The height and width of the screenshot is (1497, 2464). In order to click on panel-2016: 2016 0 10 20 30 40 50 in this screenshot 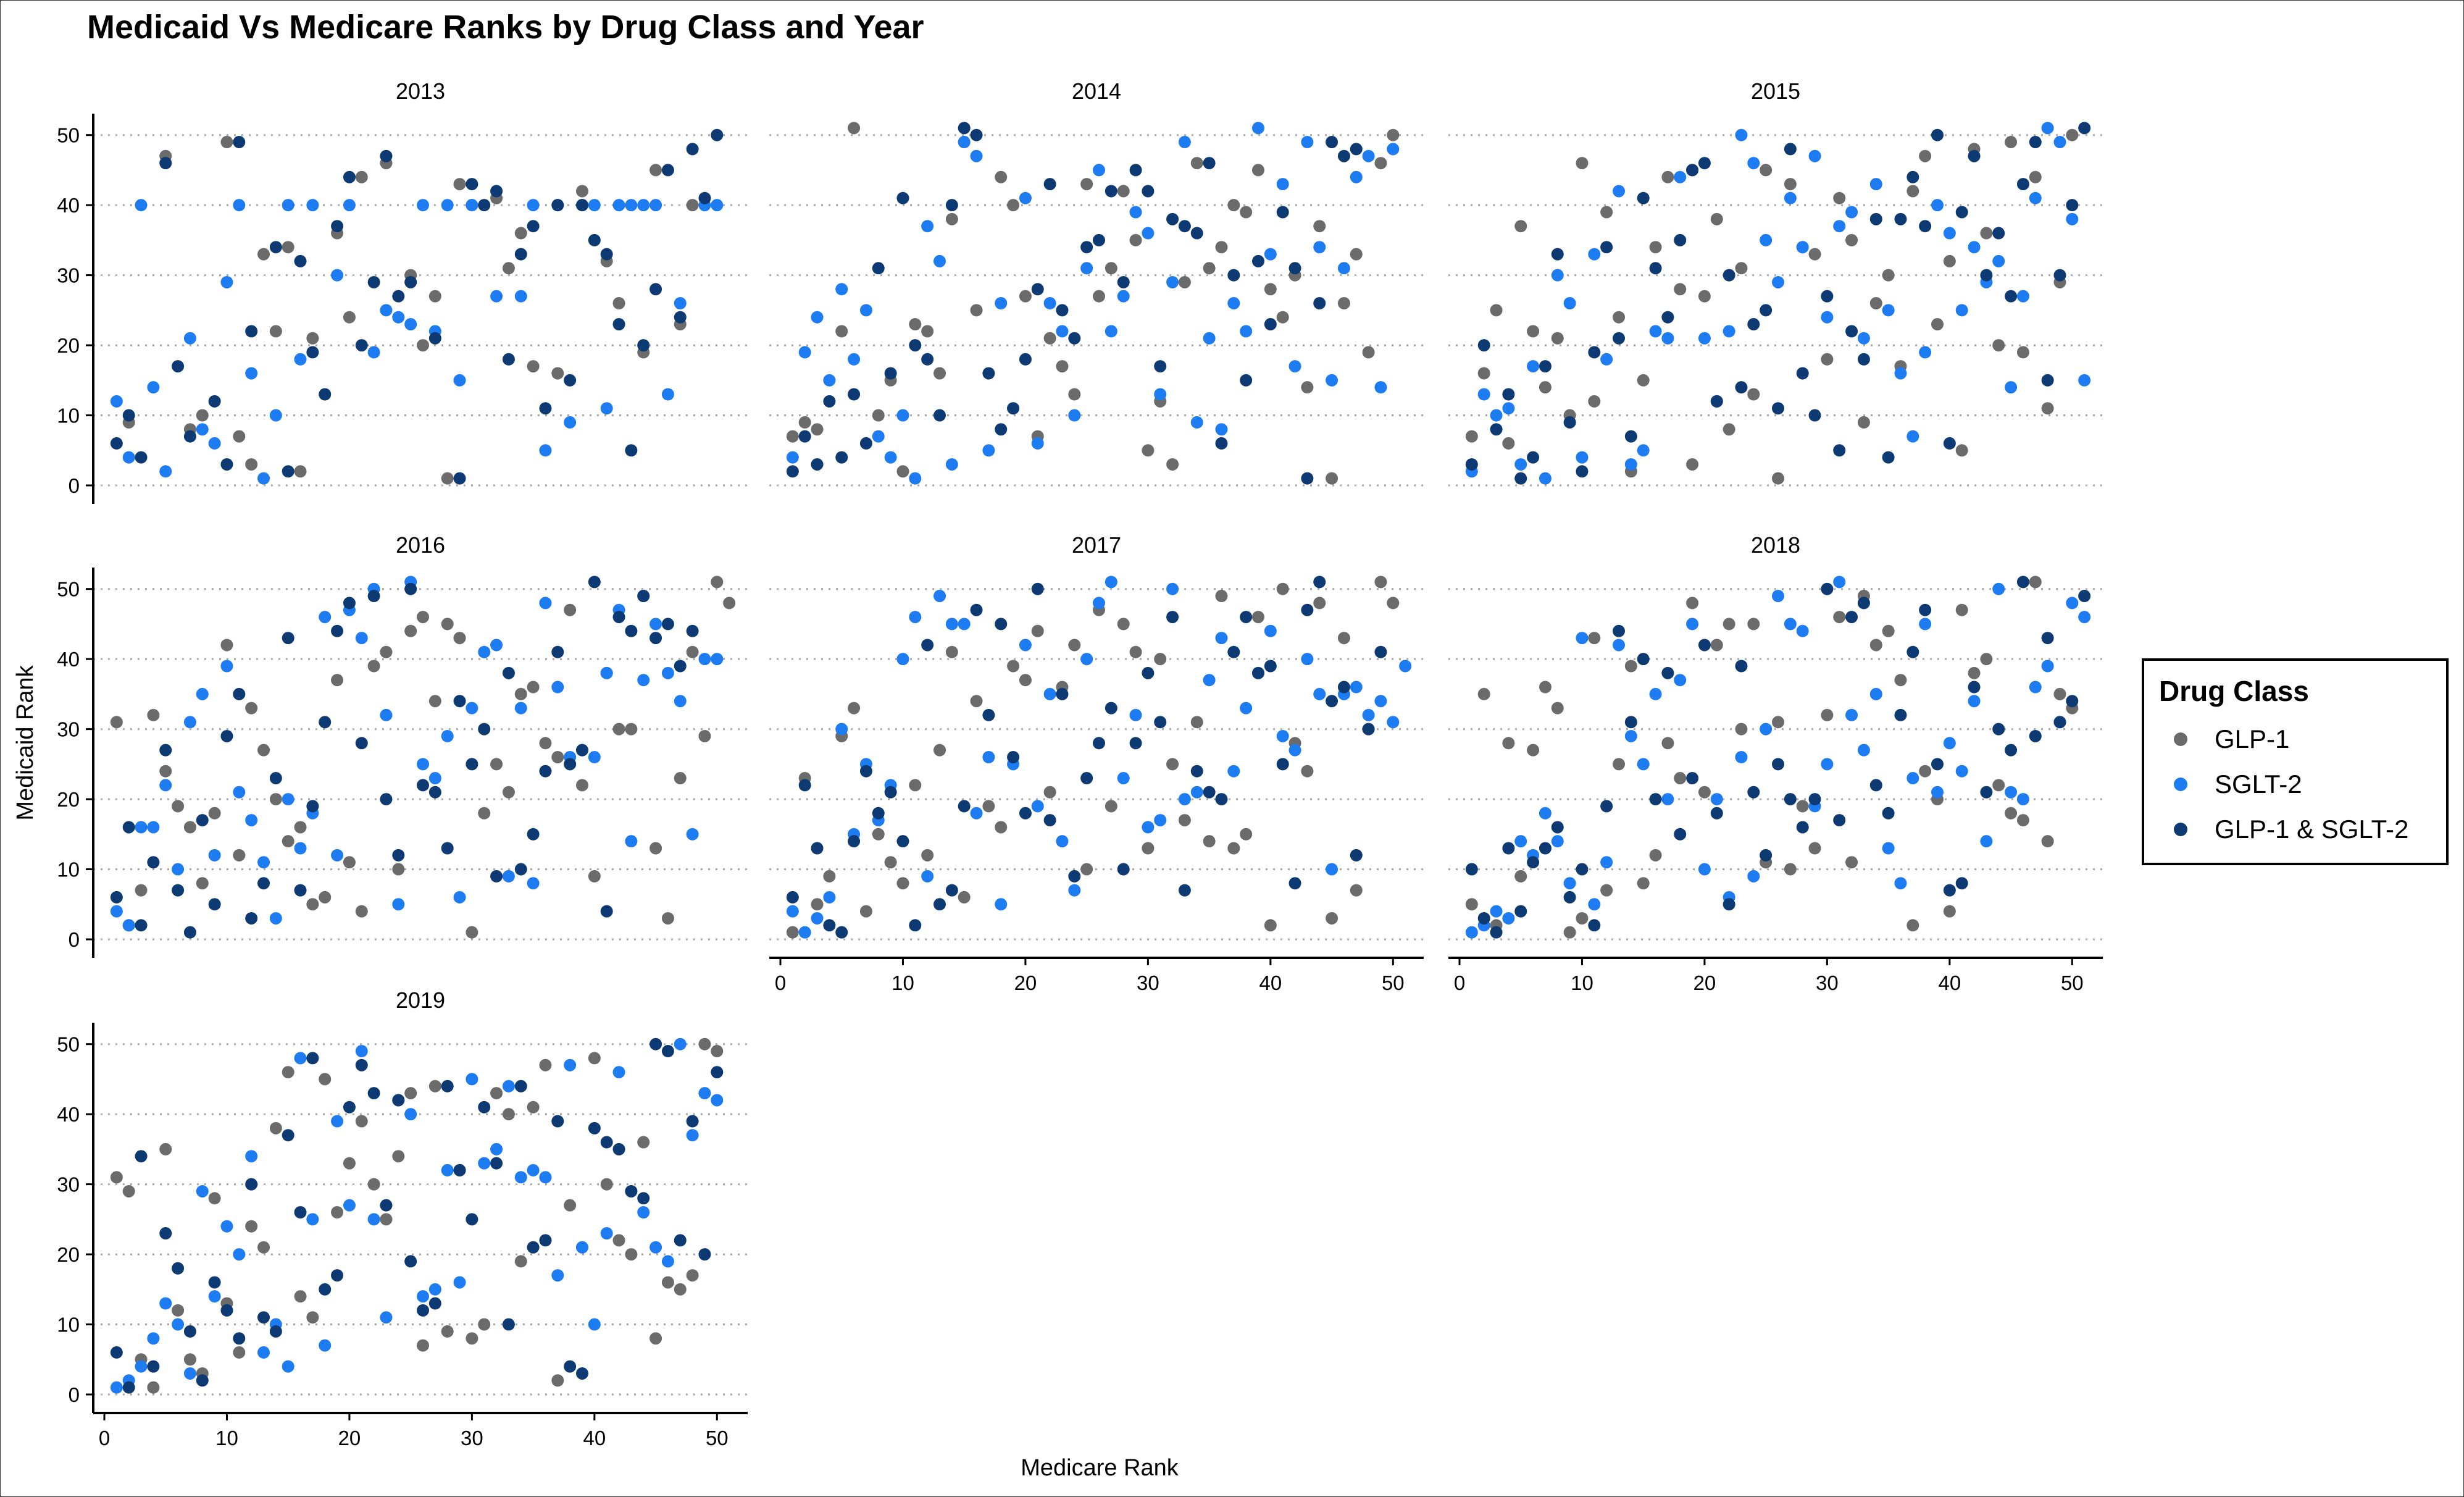, I will do `click(402, 745)`.